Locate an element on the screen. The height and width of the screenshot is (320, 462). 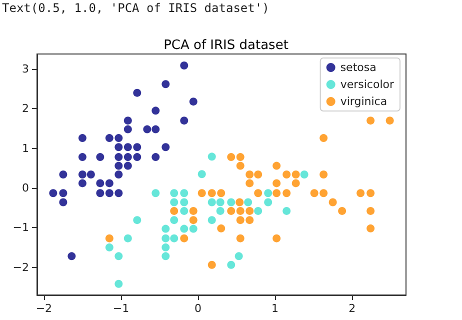
legend-label: virginica is located at coordinates (364, 101).